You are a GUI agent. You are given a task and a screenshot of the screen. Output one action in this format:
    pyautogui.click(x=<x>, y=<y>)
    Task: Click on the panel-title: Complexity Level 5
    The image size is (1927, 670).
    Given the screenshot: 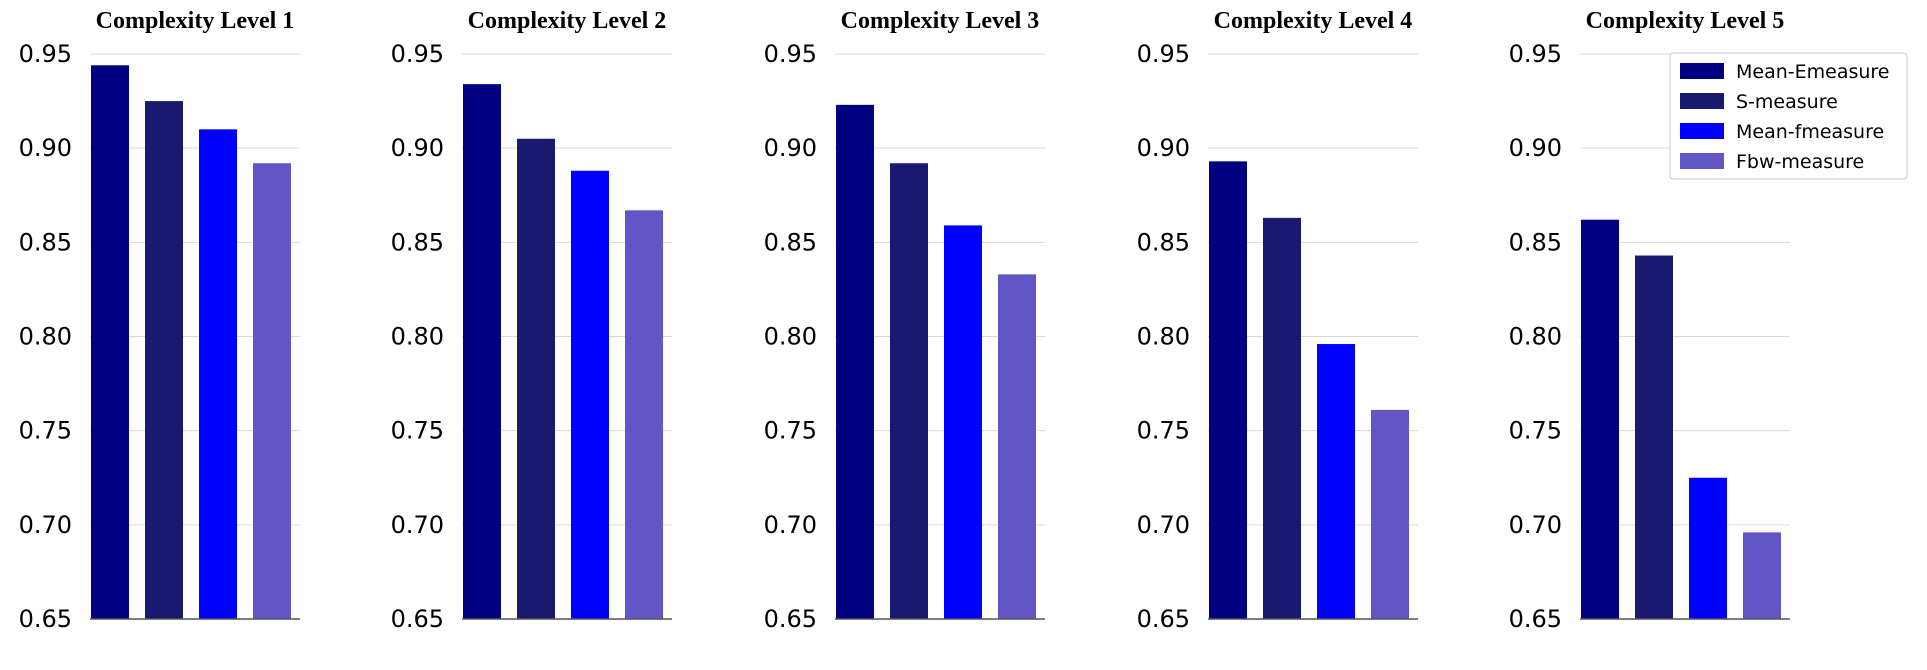 What is the action you would take?
    pyautogui.click(x=1685, y=21)
    